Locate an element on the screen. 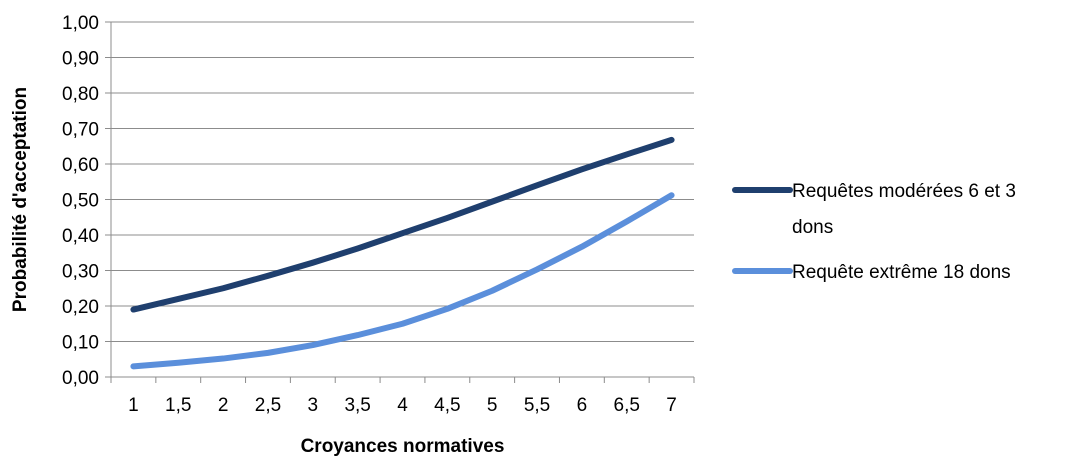 The image size is (1081, 464). y-tick-label: 1,00 is located at coordinates (80, 23).